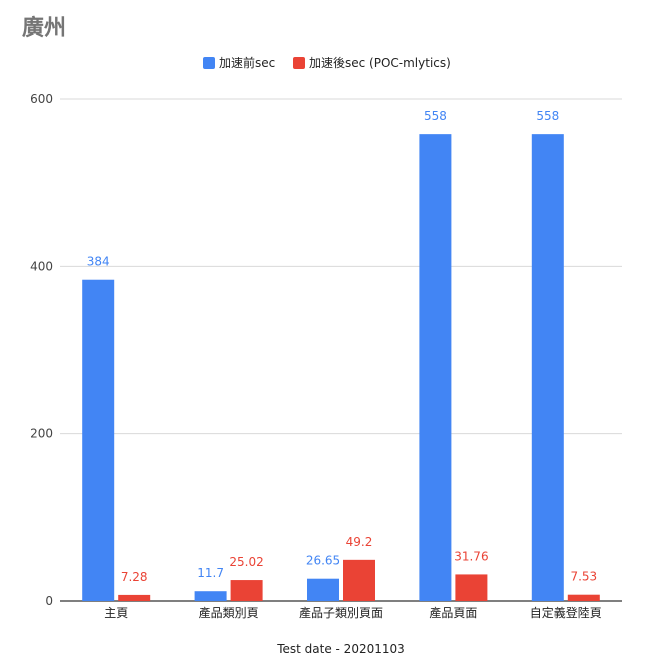 This screenshot has height=661, width=653. I want to click on data-label-after: 25.02, so click(246, 562).